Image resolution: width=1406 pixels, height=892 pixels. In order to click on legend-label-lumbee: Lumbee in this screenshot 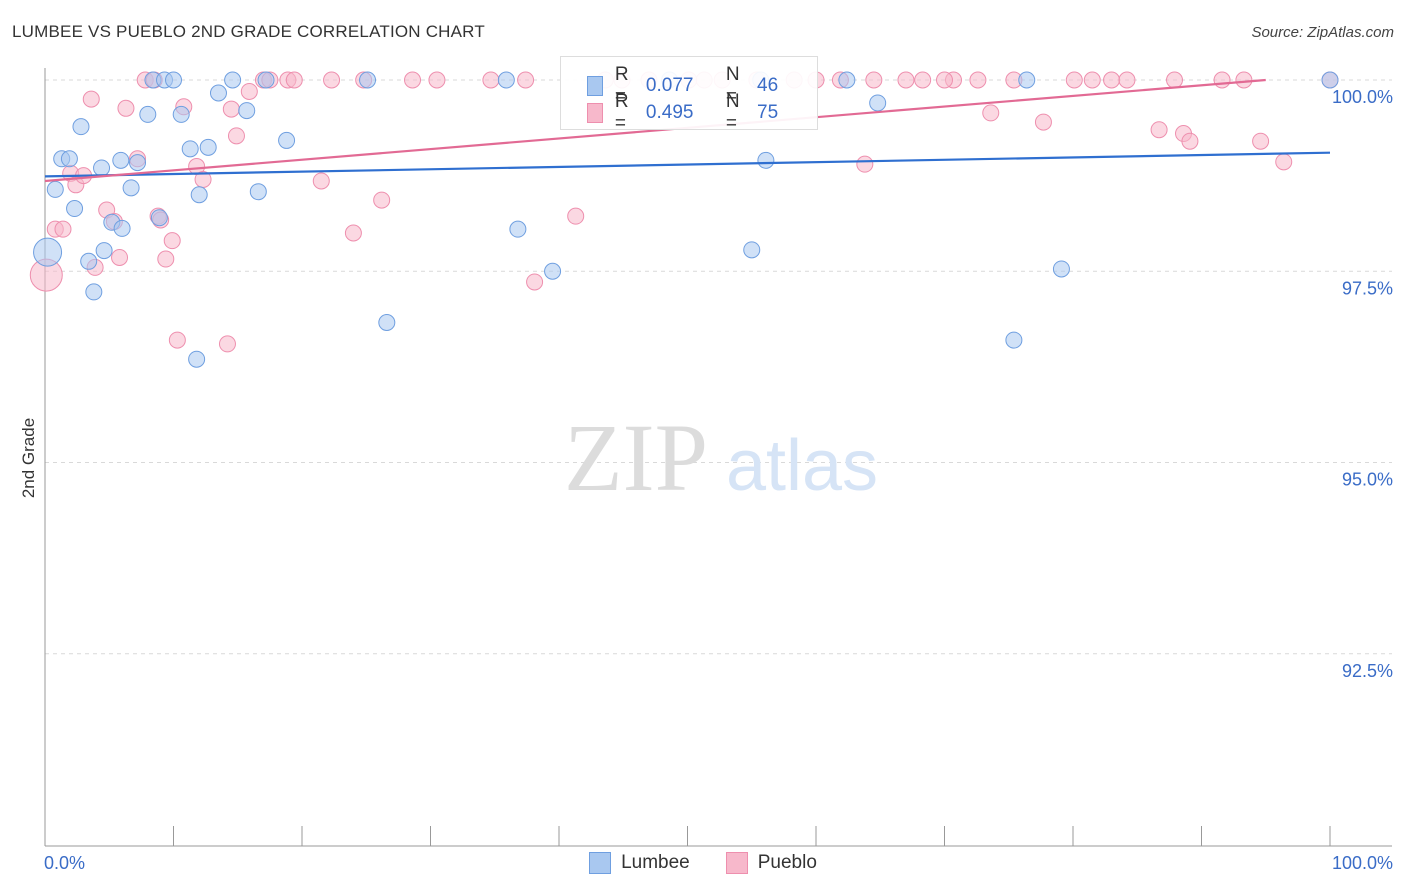, I will do `click(655, 862)`.